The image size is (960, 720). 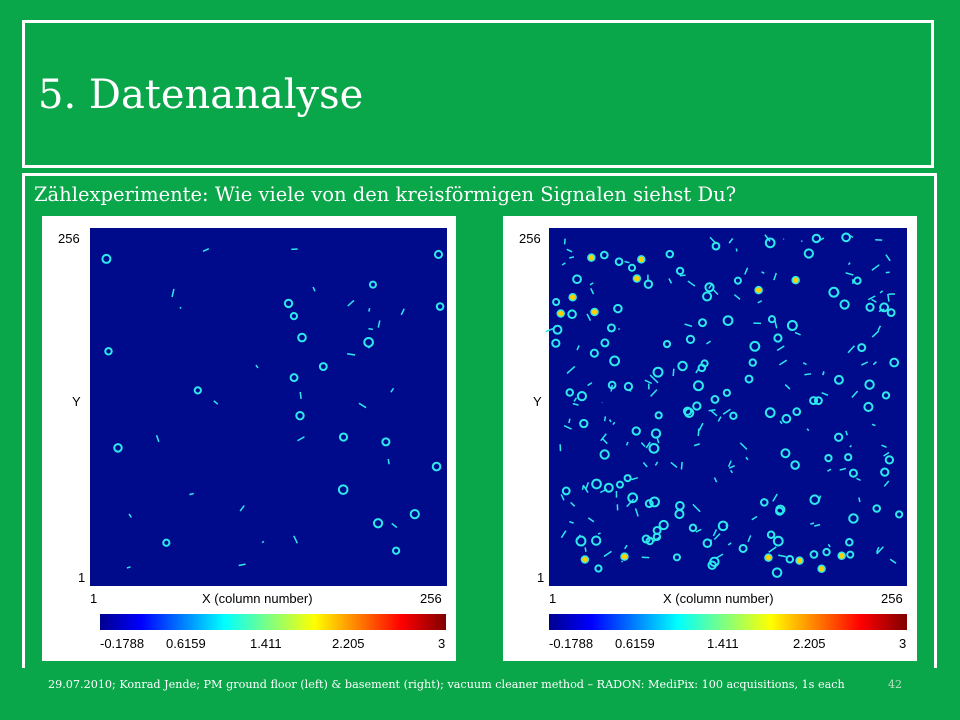 What do you see at coordinates (273, 622) in the screenshot?
I see `colorbar` at bounding box center [273, 622].